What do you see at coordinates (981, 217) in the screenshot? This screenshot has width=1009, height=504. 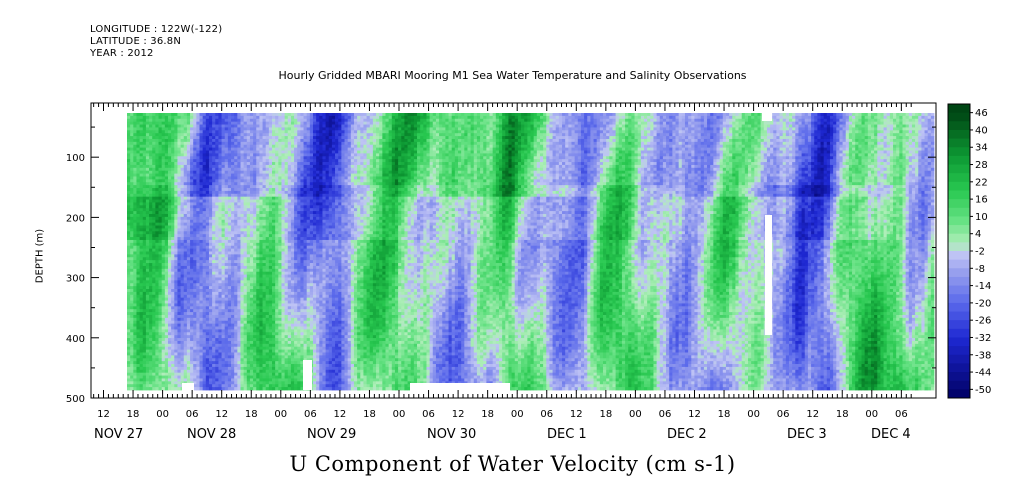 I see `colorbar-label: 10` at bounding box center [981, 217].